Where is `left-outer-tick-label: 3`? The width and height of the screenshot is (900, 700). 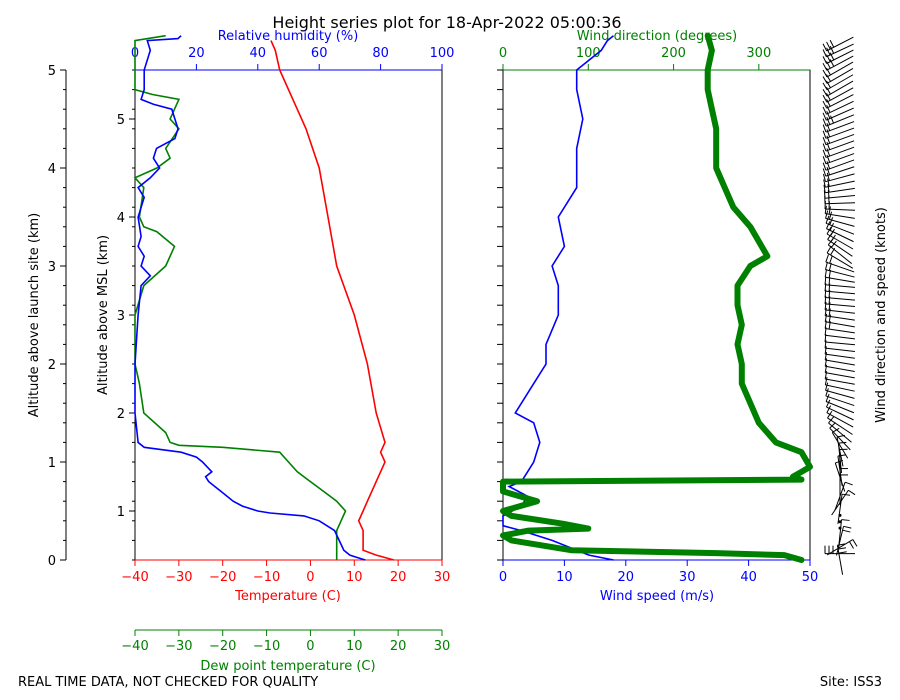
left-outer-tick-label: 3 is located at coordinates (52, 267).